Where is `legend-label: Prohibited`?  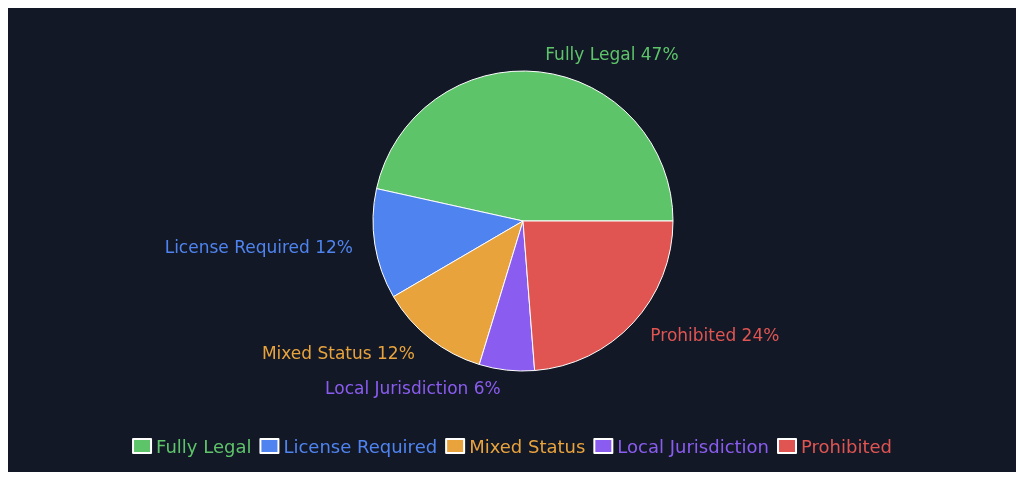
legend-label: Prohibited is located at coordinates (846, 446).